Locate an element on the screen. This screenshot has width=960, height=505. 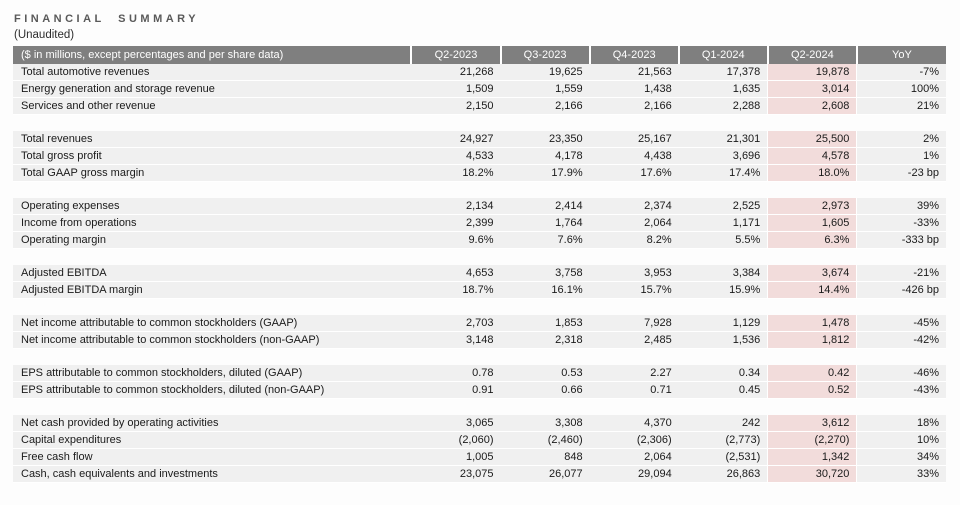
quarter-value-cell: 2,703 is located at coordinates (456, 323).